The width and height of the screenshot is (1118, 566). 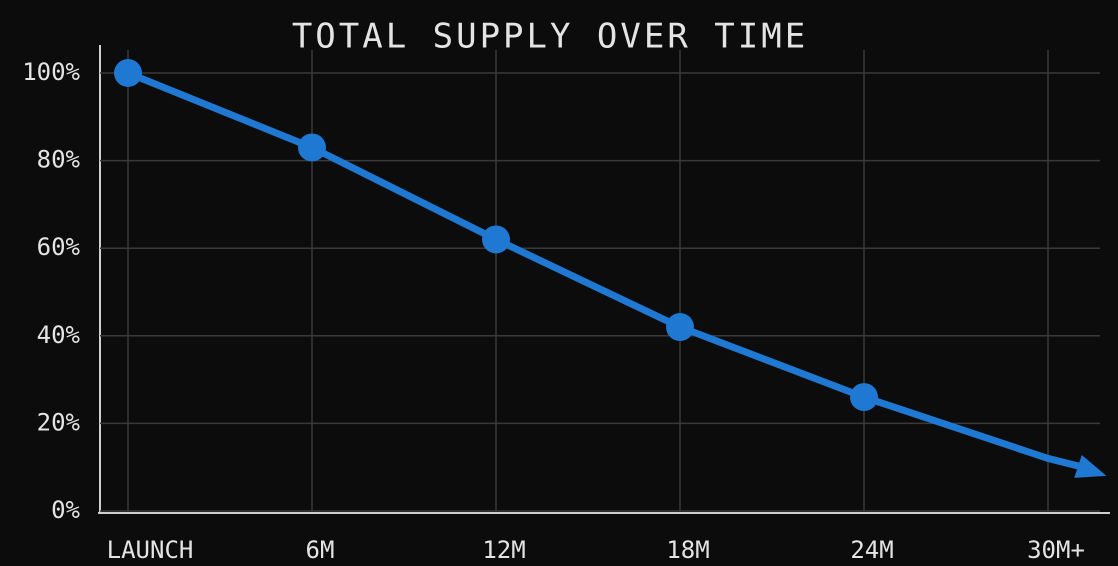 I want to click on y-tick-label: 0%, so click(x=65, y=510).